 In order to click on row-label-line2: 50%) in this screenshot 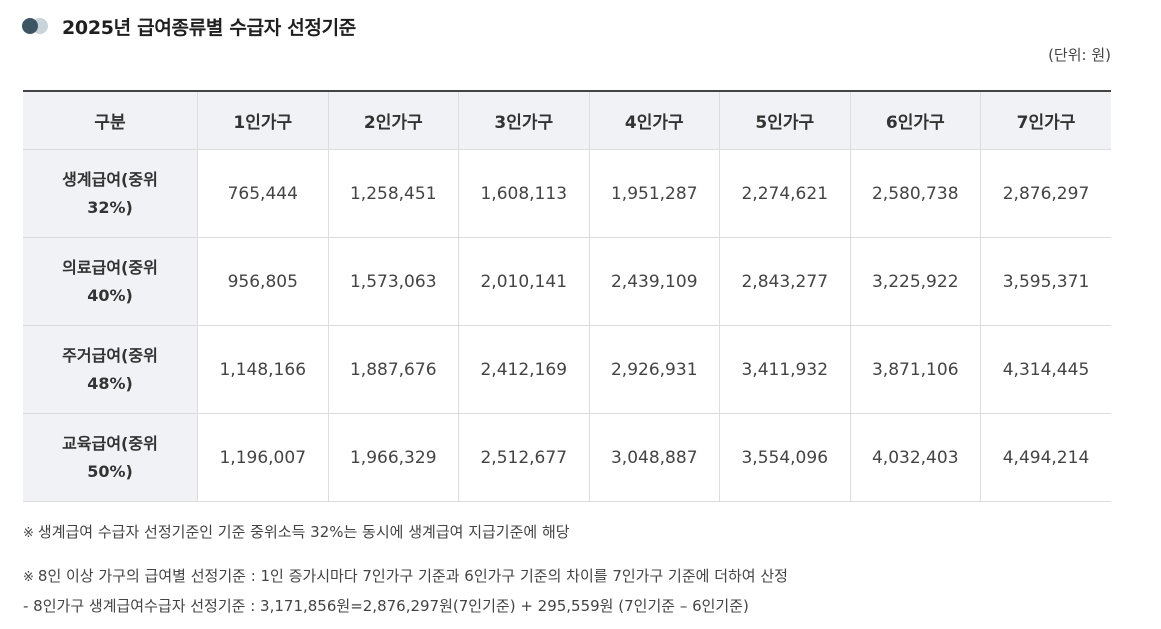, I will do `click(110, 471)`.